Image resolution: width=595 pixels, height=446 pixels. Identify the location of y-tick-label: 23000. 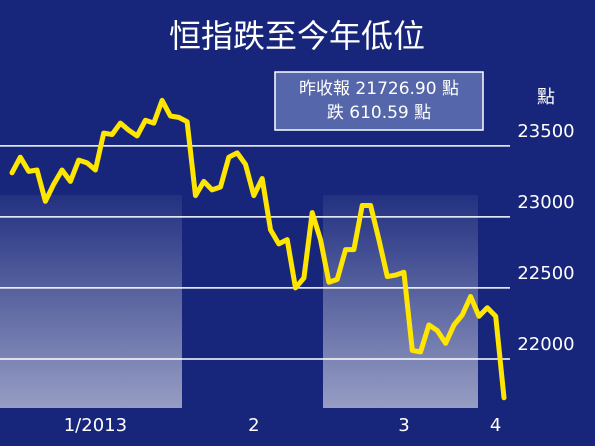
(545, 202).